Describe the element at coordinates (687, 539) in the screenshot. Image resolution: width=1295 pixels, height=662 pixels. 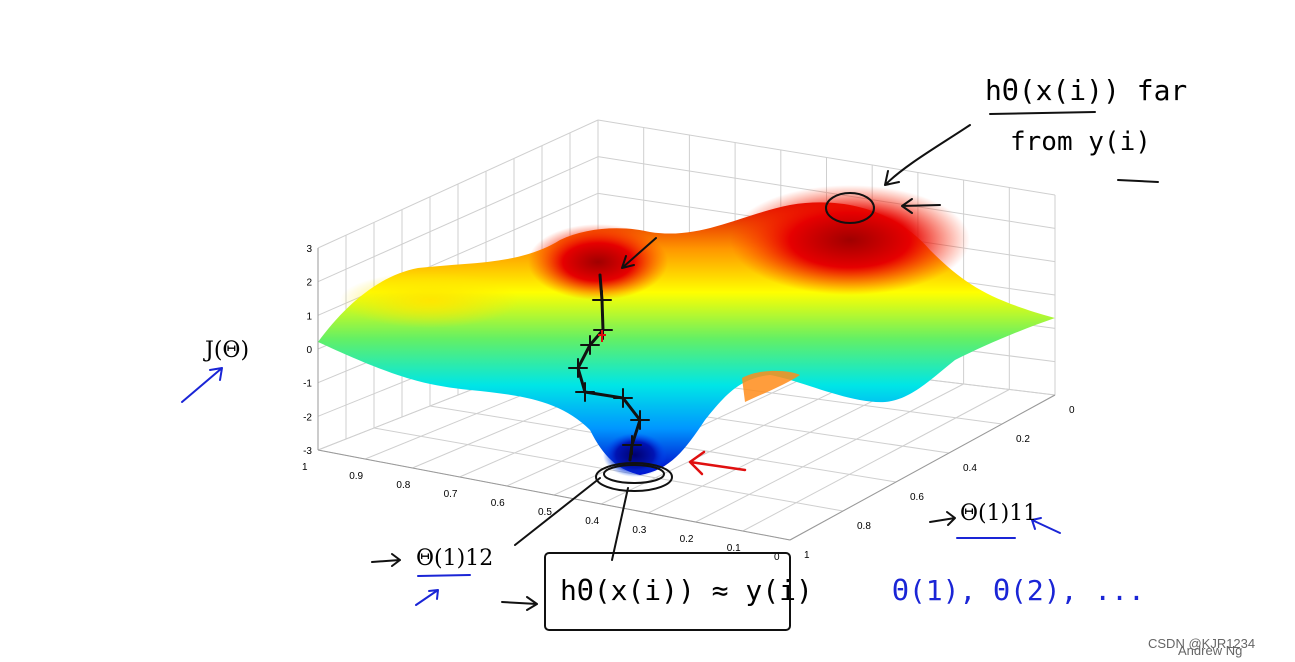
I see `x-tick-label: 0.2` at that location.